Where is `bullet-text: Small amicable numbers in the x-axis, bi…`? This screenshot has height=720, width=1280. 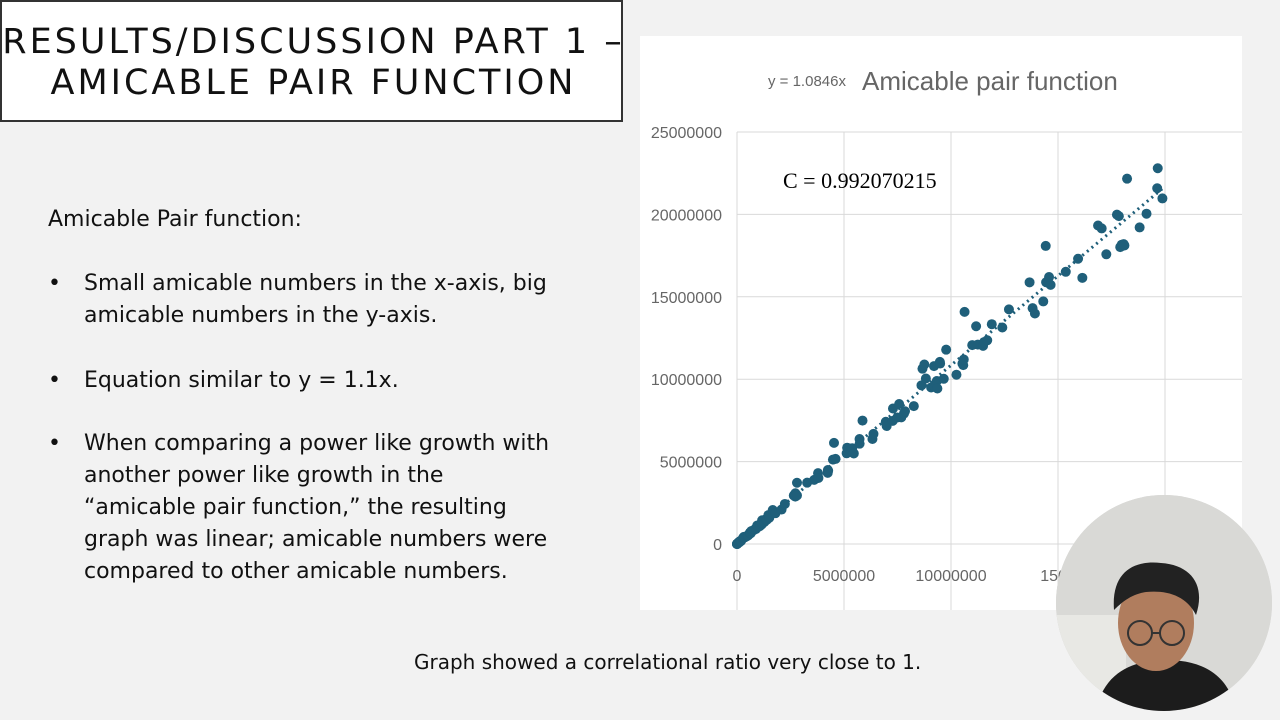 bullet-text: Small amicable numbers in the x-axis, bi… is located at coordinates (315, 299).